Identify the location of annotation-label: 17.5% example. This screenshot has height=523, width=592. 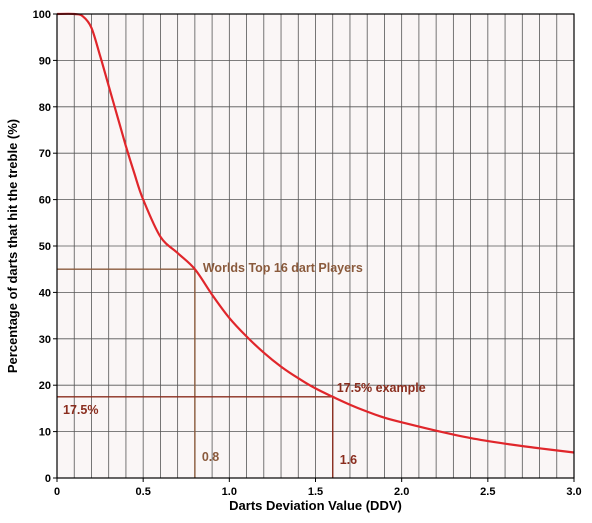
(381, 388).